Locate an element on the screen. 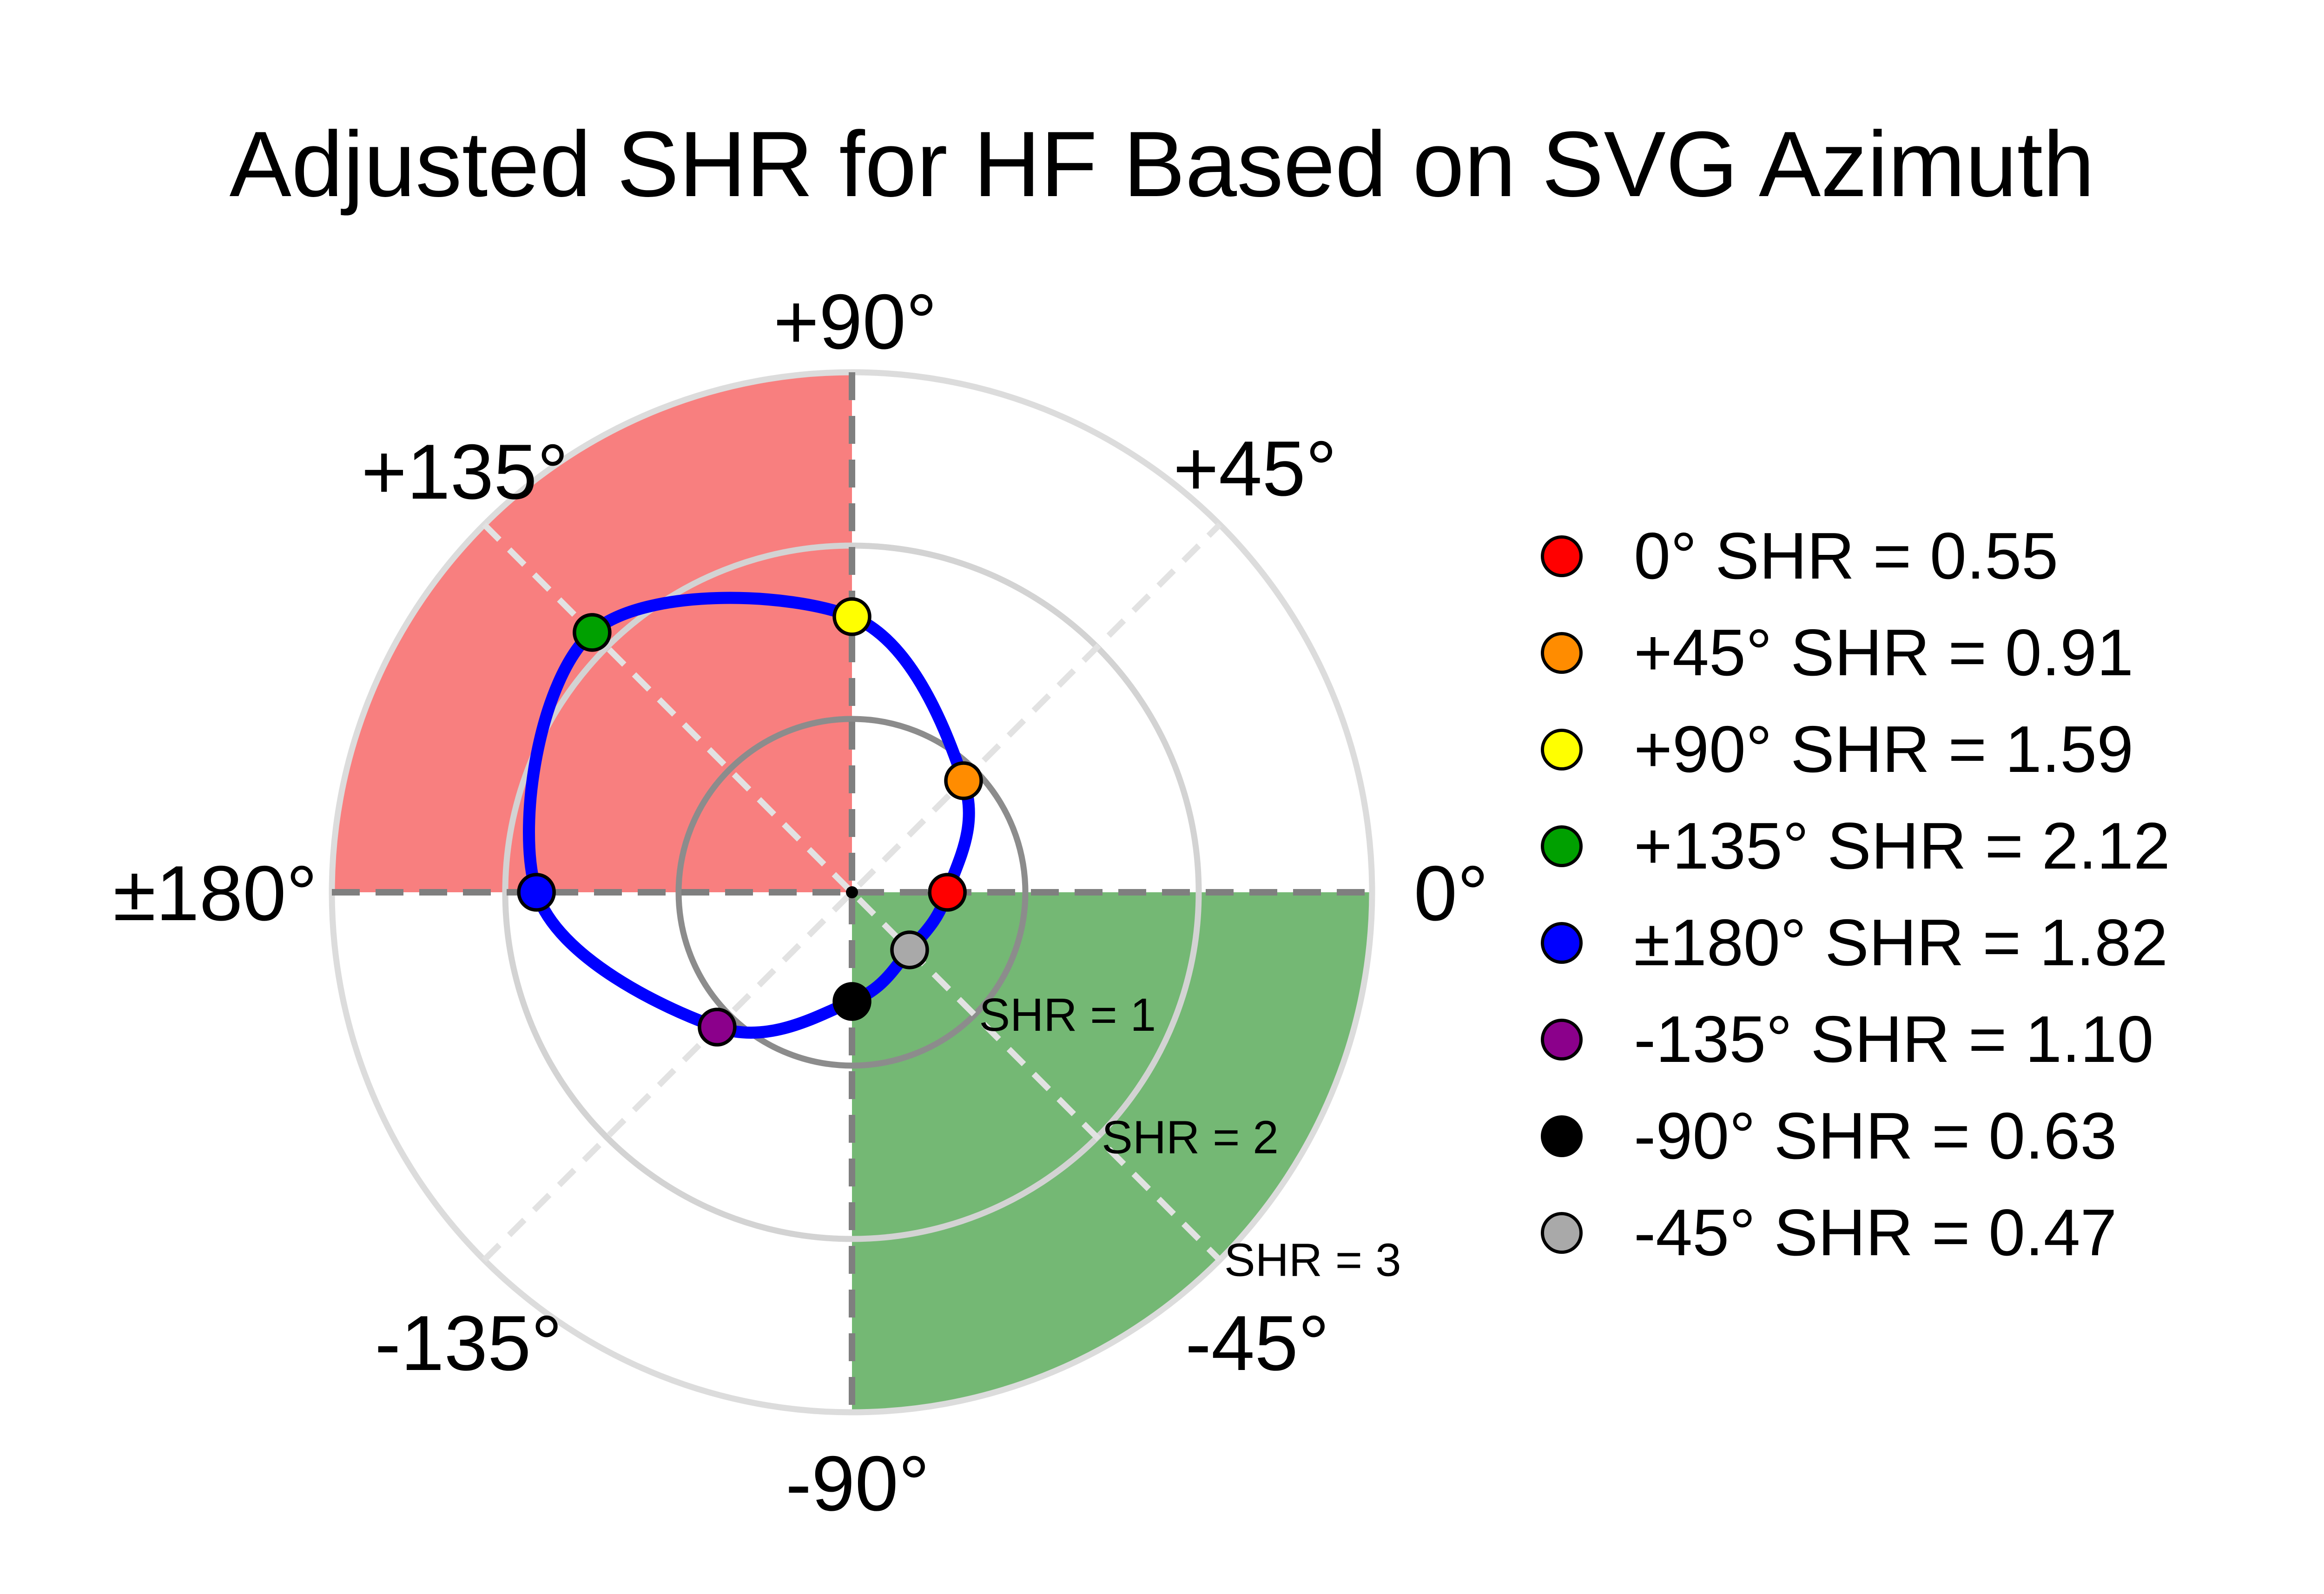 Image resolution: width=2324 pixels, height=1594 pixels. data-point--135deg is located at coordinates (717, 1027).